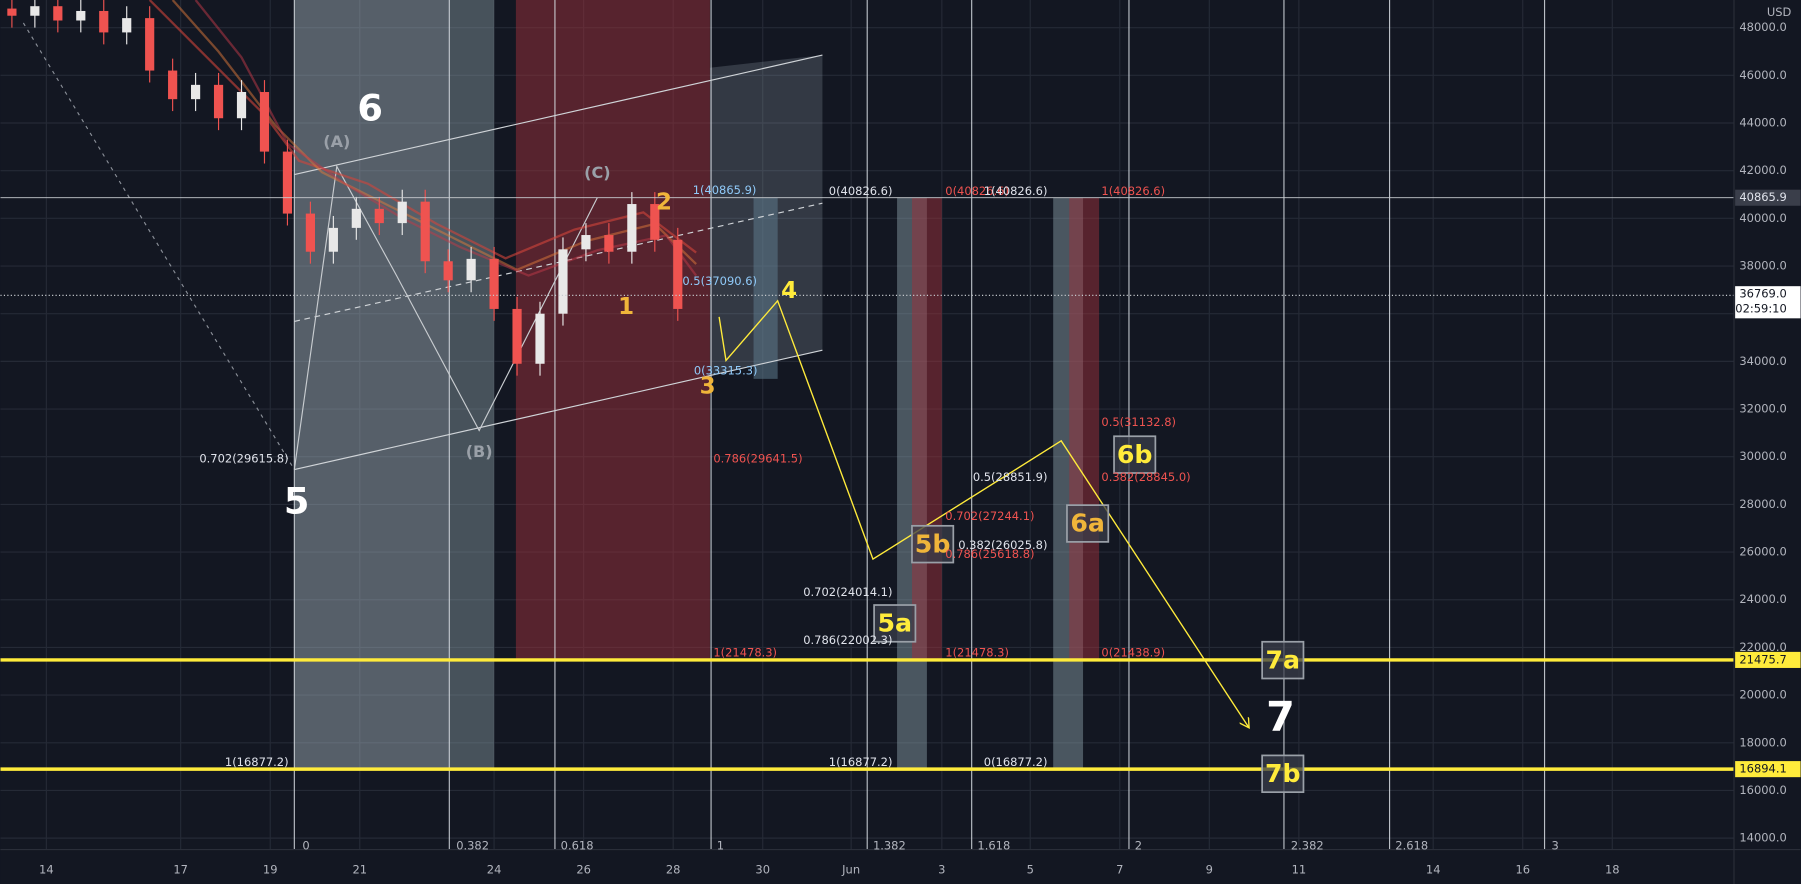 The image size is (1801, 884). Describe the element at coordinates (577, 846) in the screenshot. I see `fib-time-label: 0.618` at that location.